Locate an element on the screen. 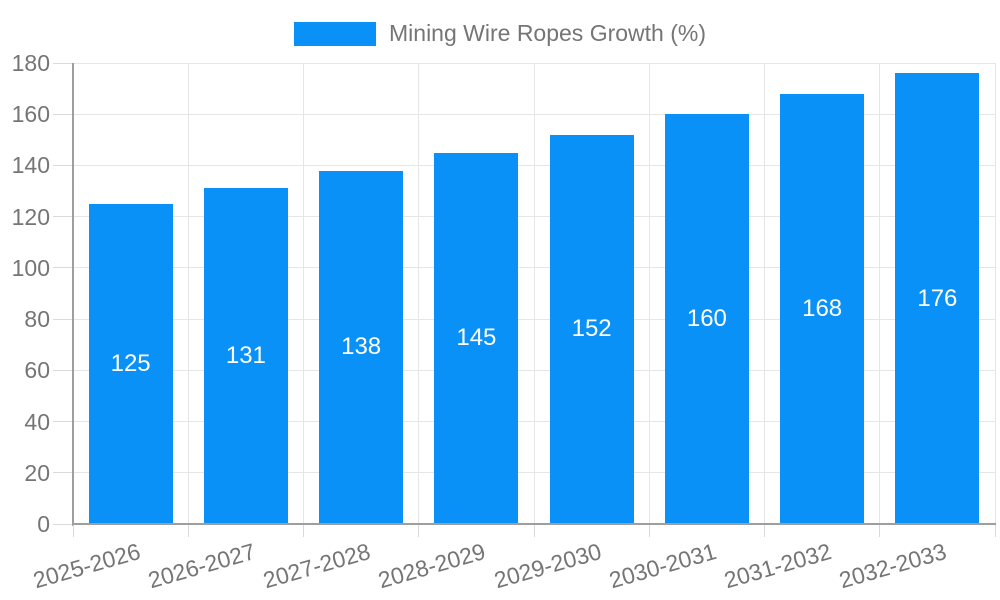 The width and height of the screenshot is (1000, 600). bar: 131 is located at coordinates (245, 356).